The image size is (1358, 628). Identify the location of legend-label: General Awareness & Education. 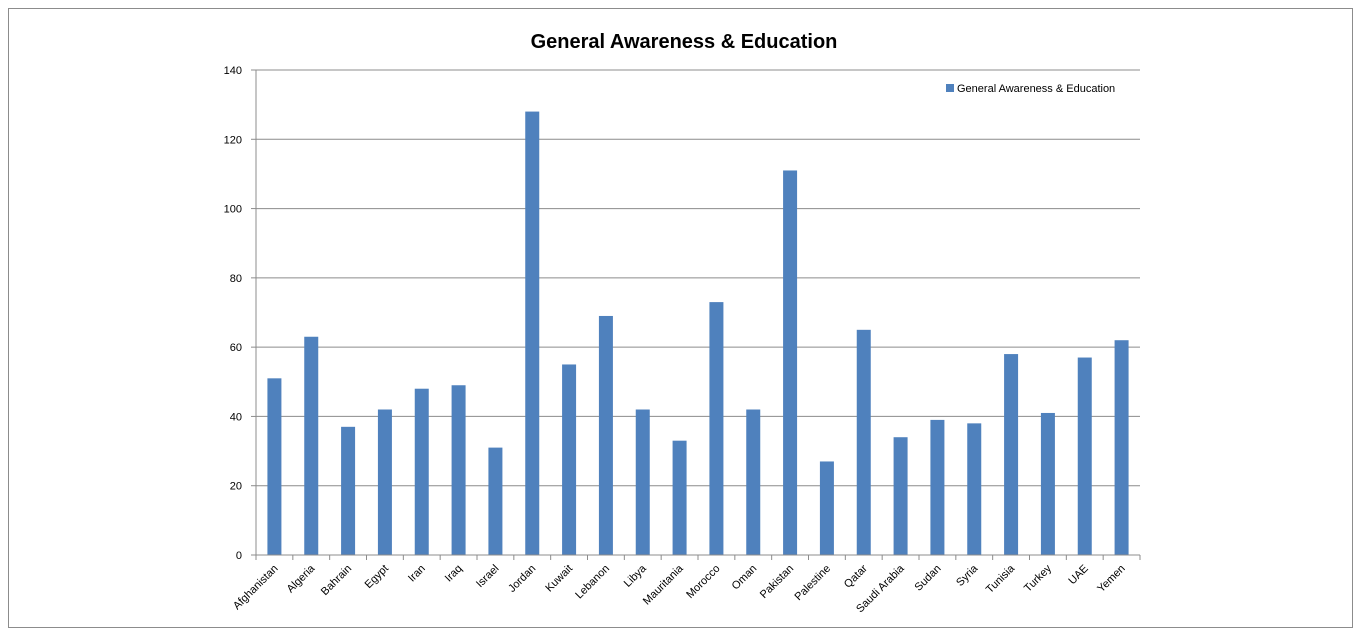
(1036, 89).